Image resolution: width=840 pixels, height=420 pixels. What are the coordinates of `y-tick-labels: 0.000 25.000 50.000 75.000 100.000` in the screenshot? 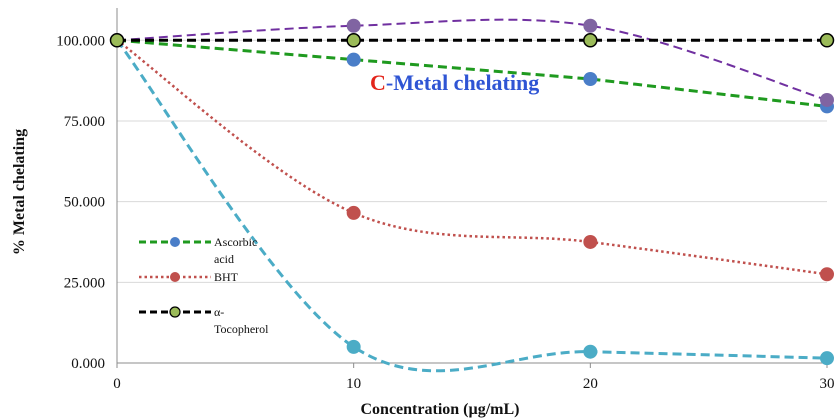 It's located at (80, 202).